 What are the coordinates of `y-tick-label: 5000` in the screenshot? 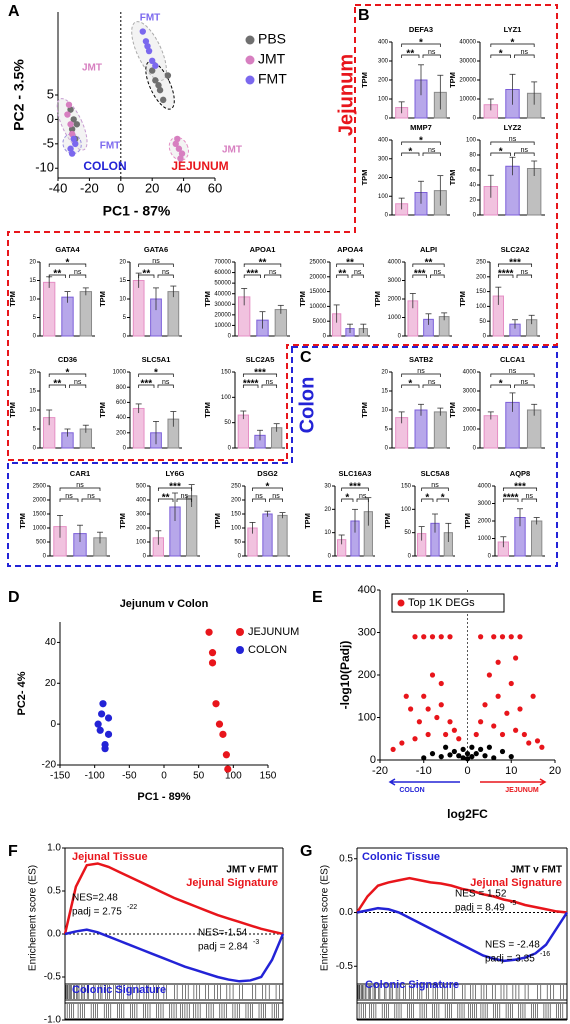 It's located at (320, 322).